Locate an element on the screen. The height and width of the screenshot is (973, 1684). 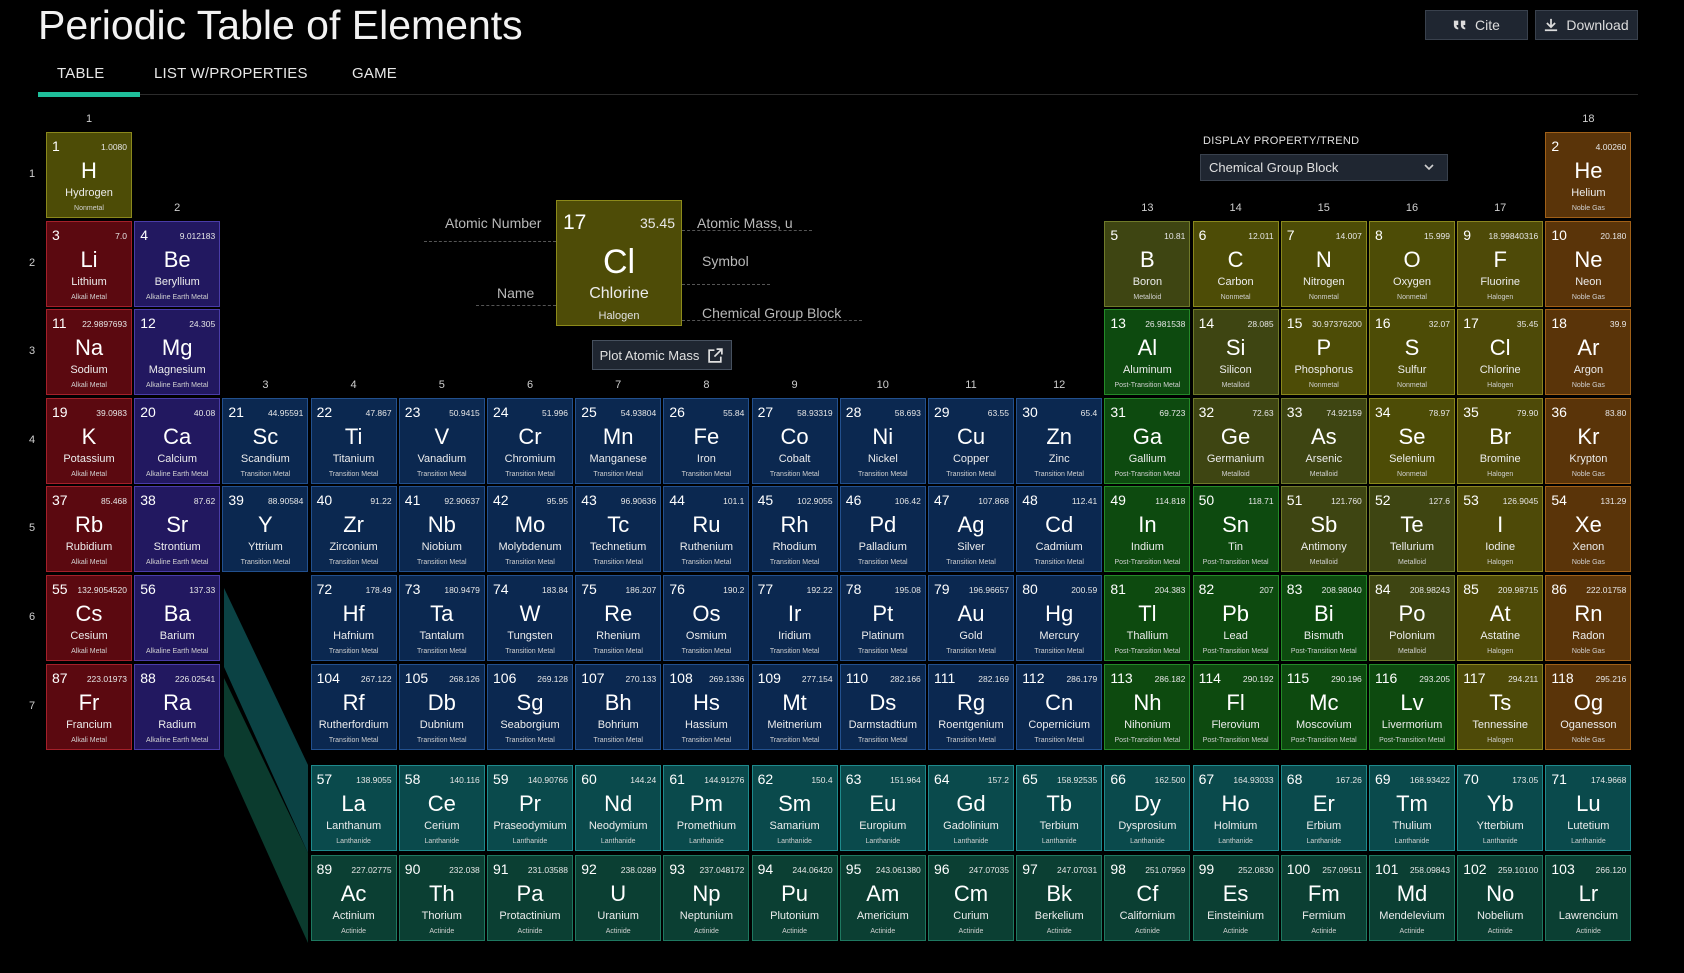
element-cell-calcium: 20 40.08 Ca Calcium Alkaline Earth Metal is located at coordinates (177, 440).